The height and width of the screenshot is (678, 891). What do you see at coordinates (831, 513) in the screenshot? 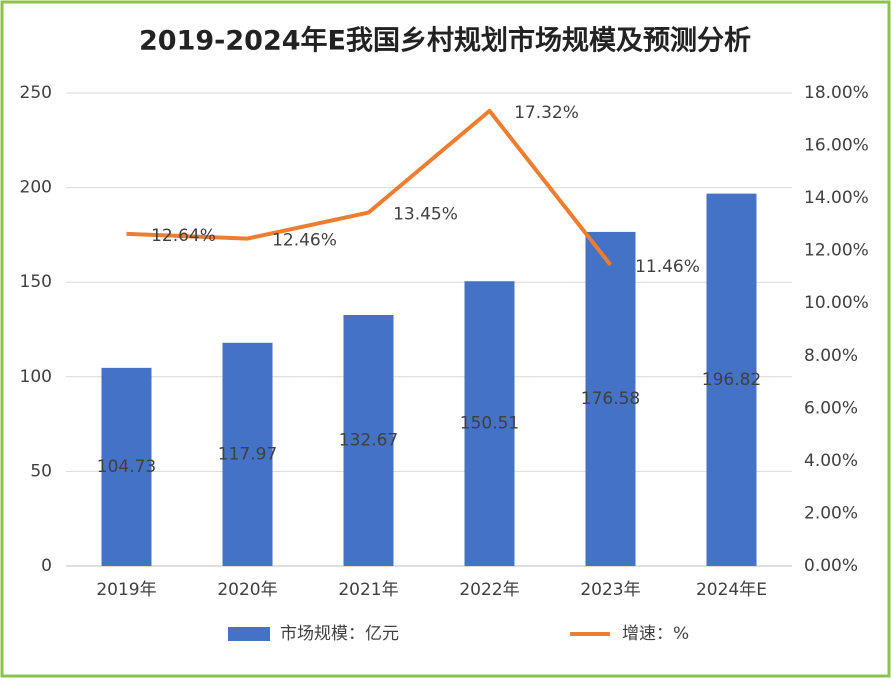
I see `y2-tick-label: 2.00%` at bounding box center [831, 513].